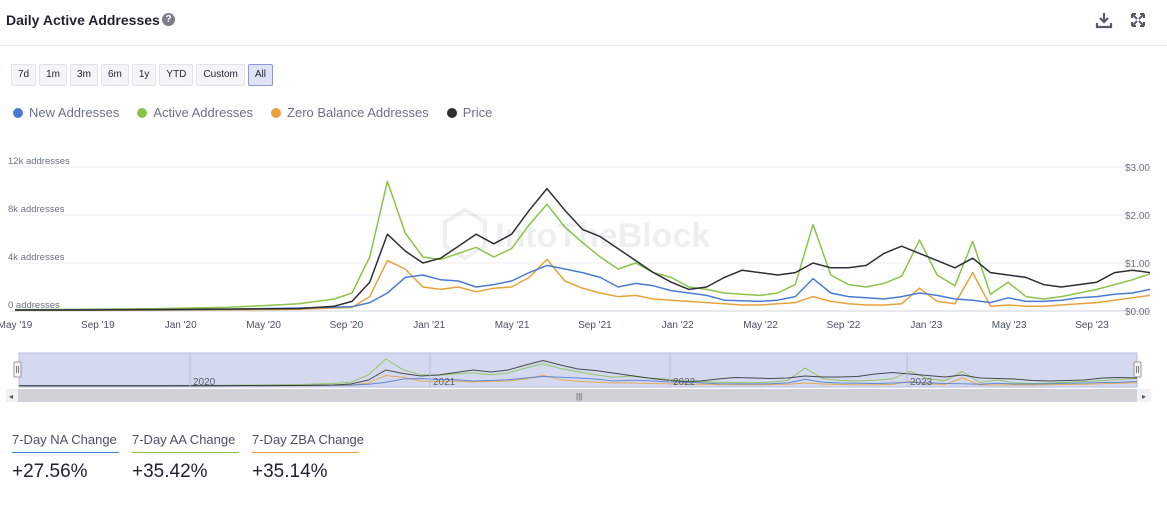 The width and height of the screenshot is (1167, 507). What do you see at coordinates (39, 161) in the screenshot?
I see `y-left-tick-label: 12k addresses` at bounding box center [39, 161].